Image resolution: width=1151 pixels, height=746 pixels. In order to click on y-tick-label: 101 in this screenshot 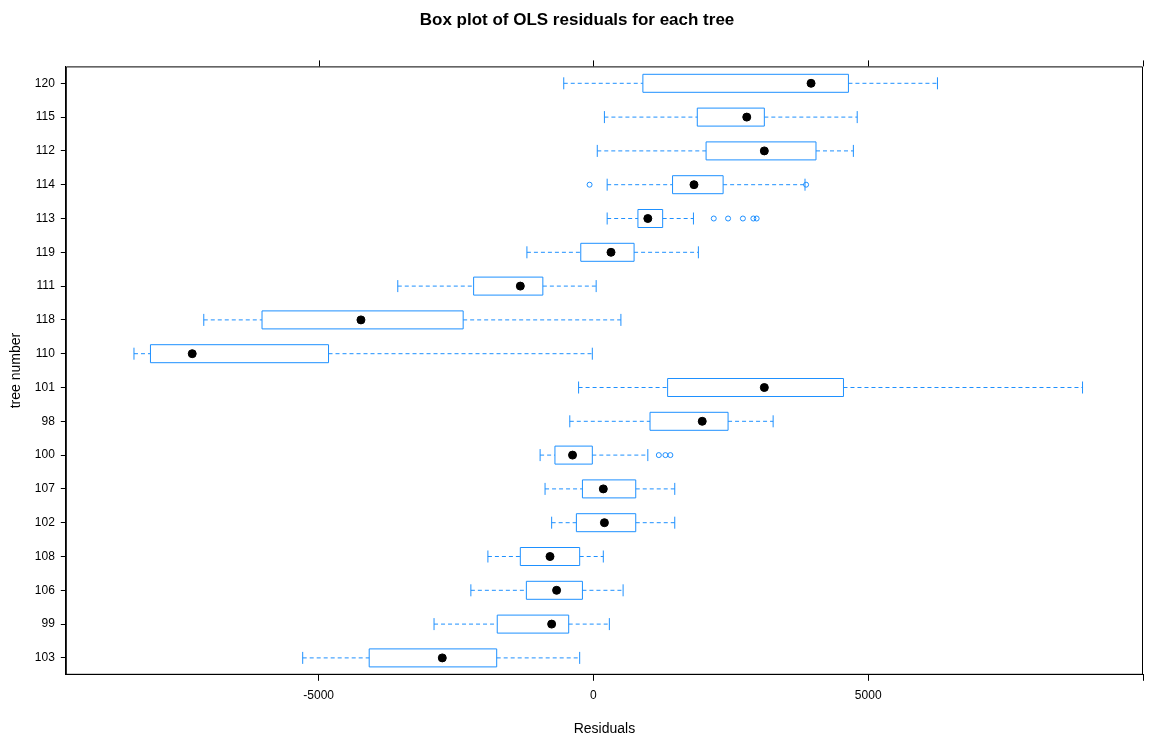, I will do `click(45, 386)`.